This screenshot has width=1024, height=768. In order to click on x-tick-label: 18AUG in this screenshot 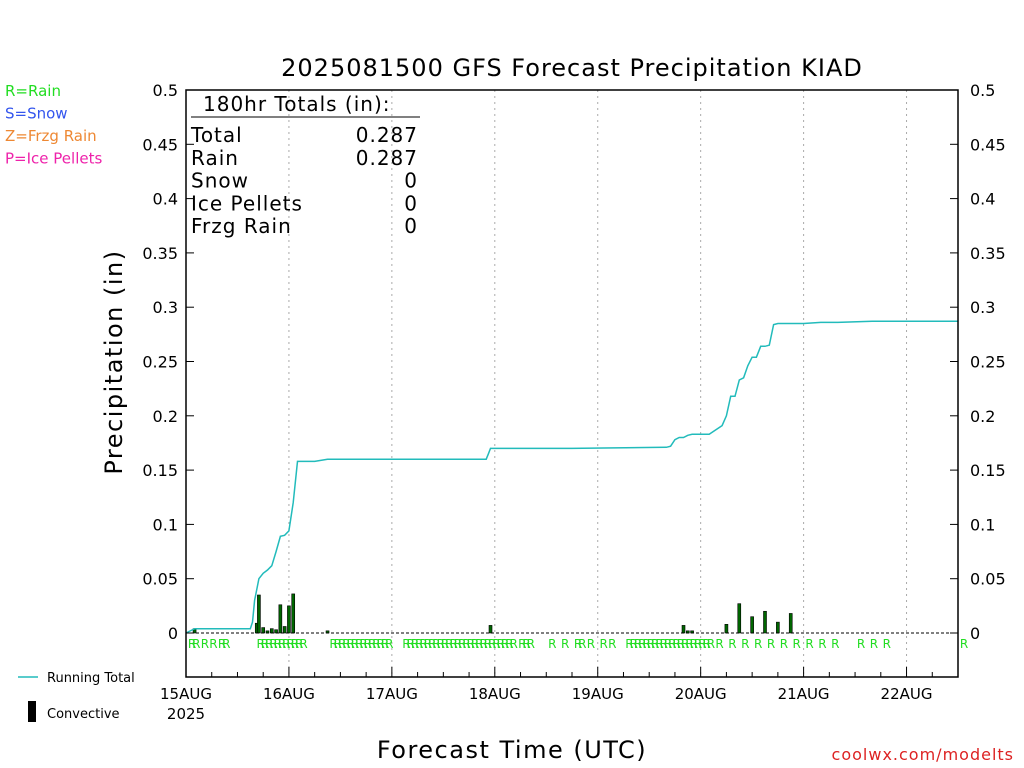, I will do `click(495, 694)`.